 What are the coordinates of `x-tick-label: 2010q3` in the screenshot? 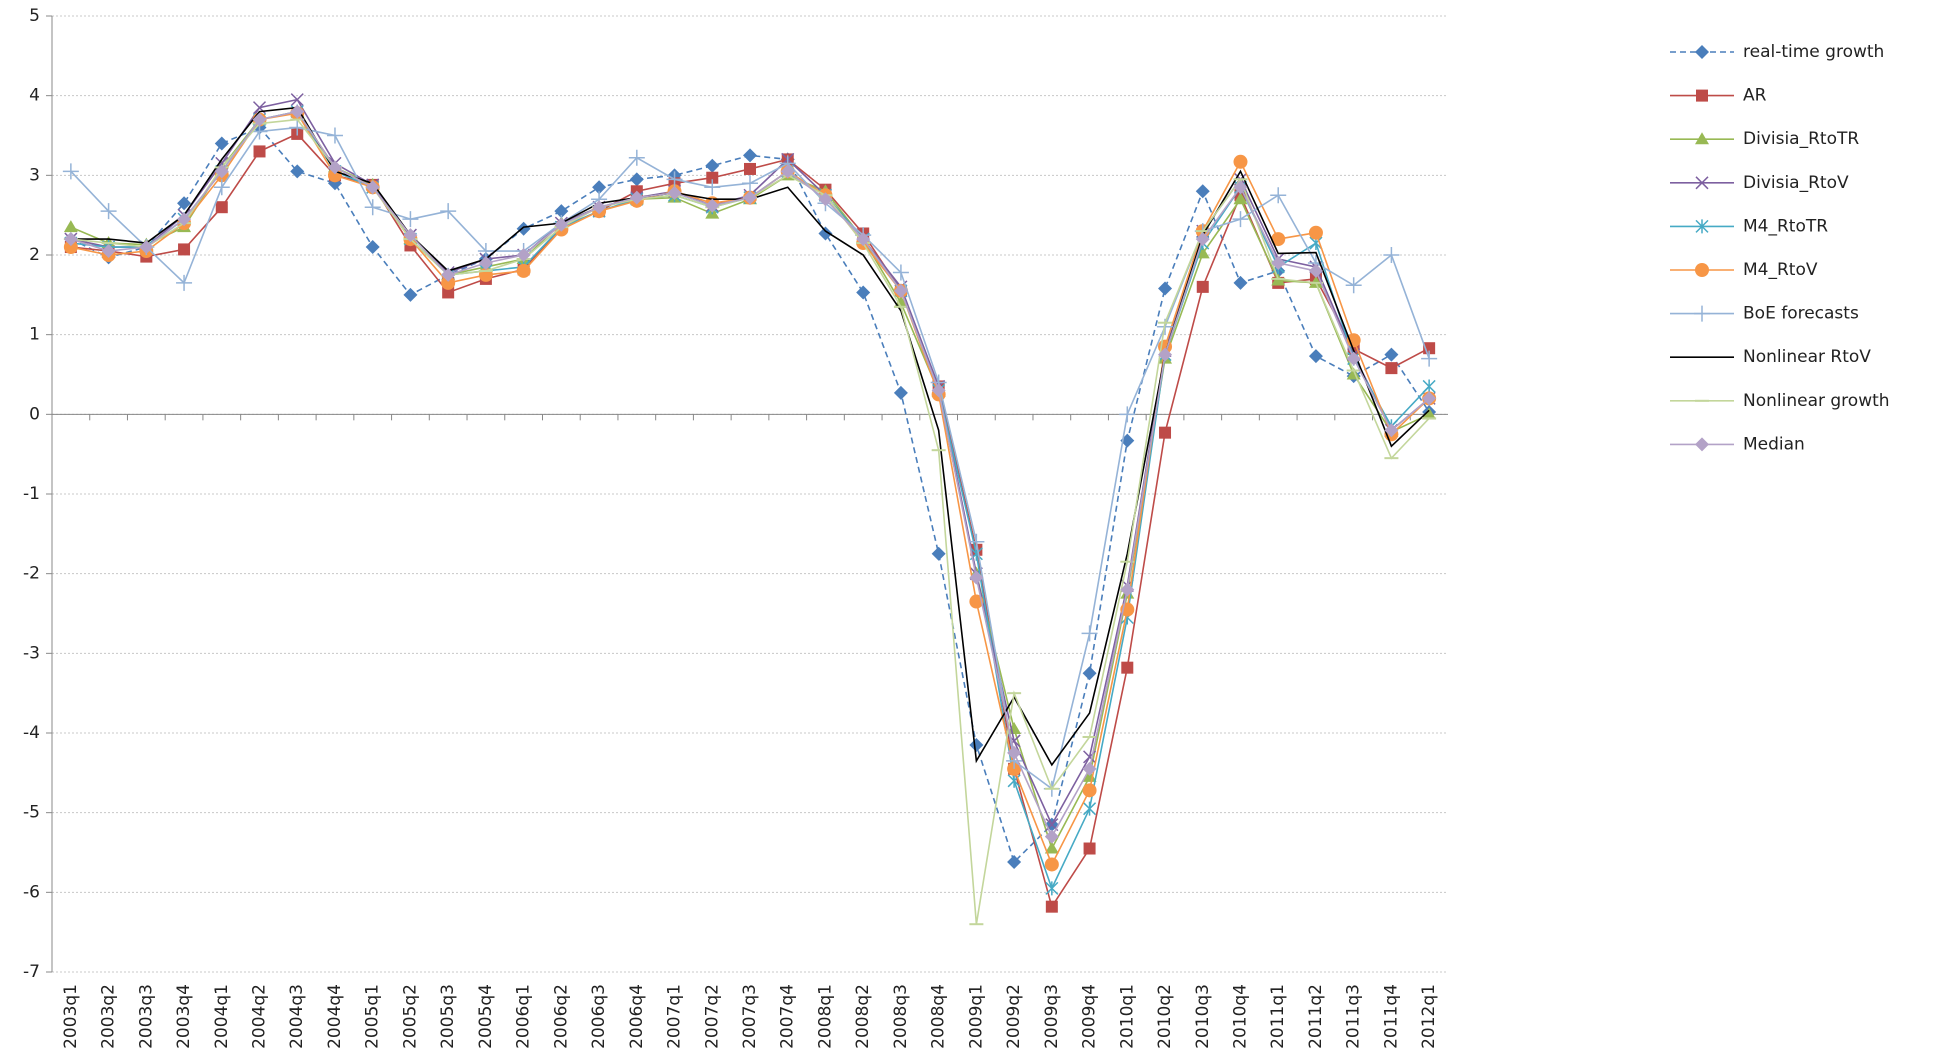 It's located at (1203, 1016).